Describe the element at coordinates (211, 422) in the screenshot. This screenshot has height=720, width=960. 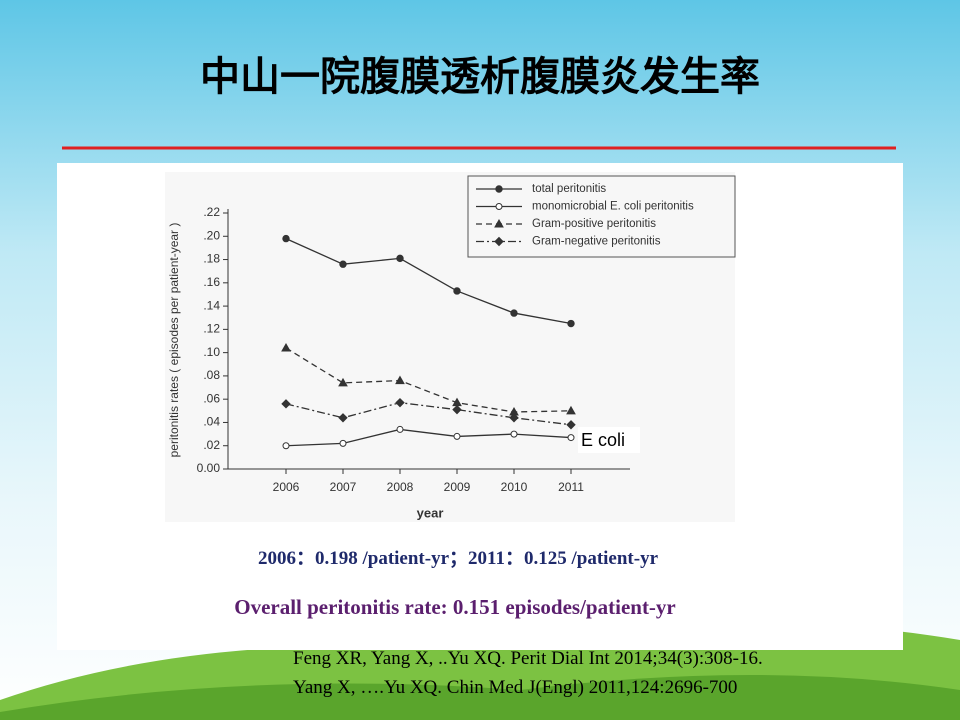
I see `y-tick-label: .04` at that location.